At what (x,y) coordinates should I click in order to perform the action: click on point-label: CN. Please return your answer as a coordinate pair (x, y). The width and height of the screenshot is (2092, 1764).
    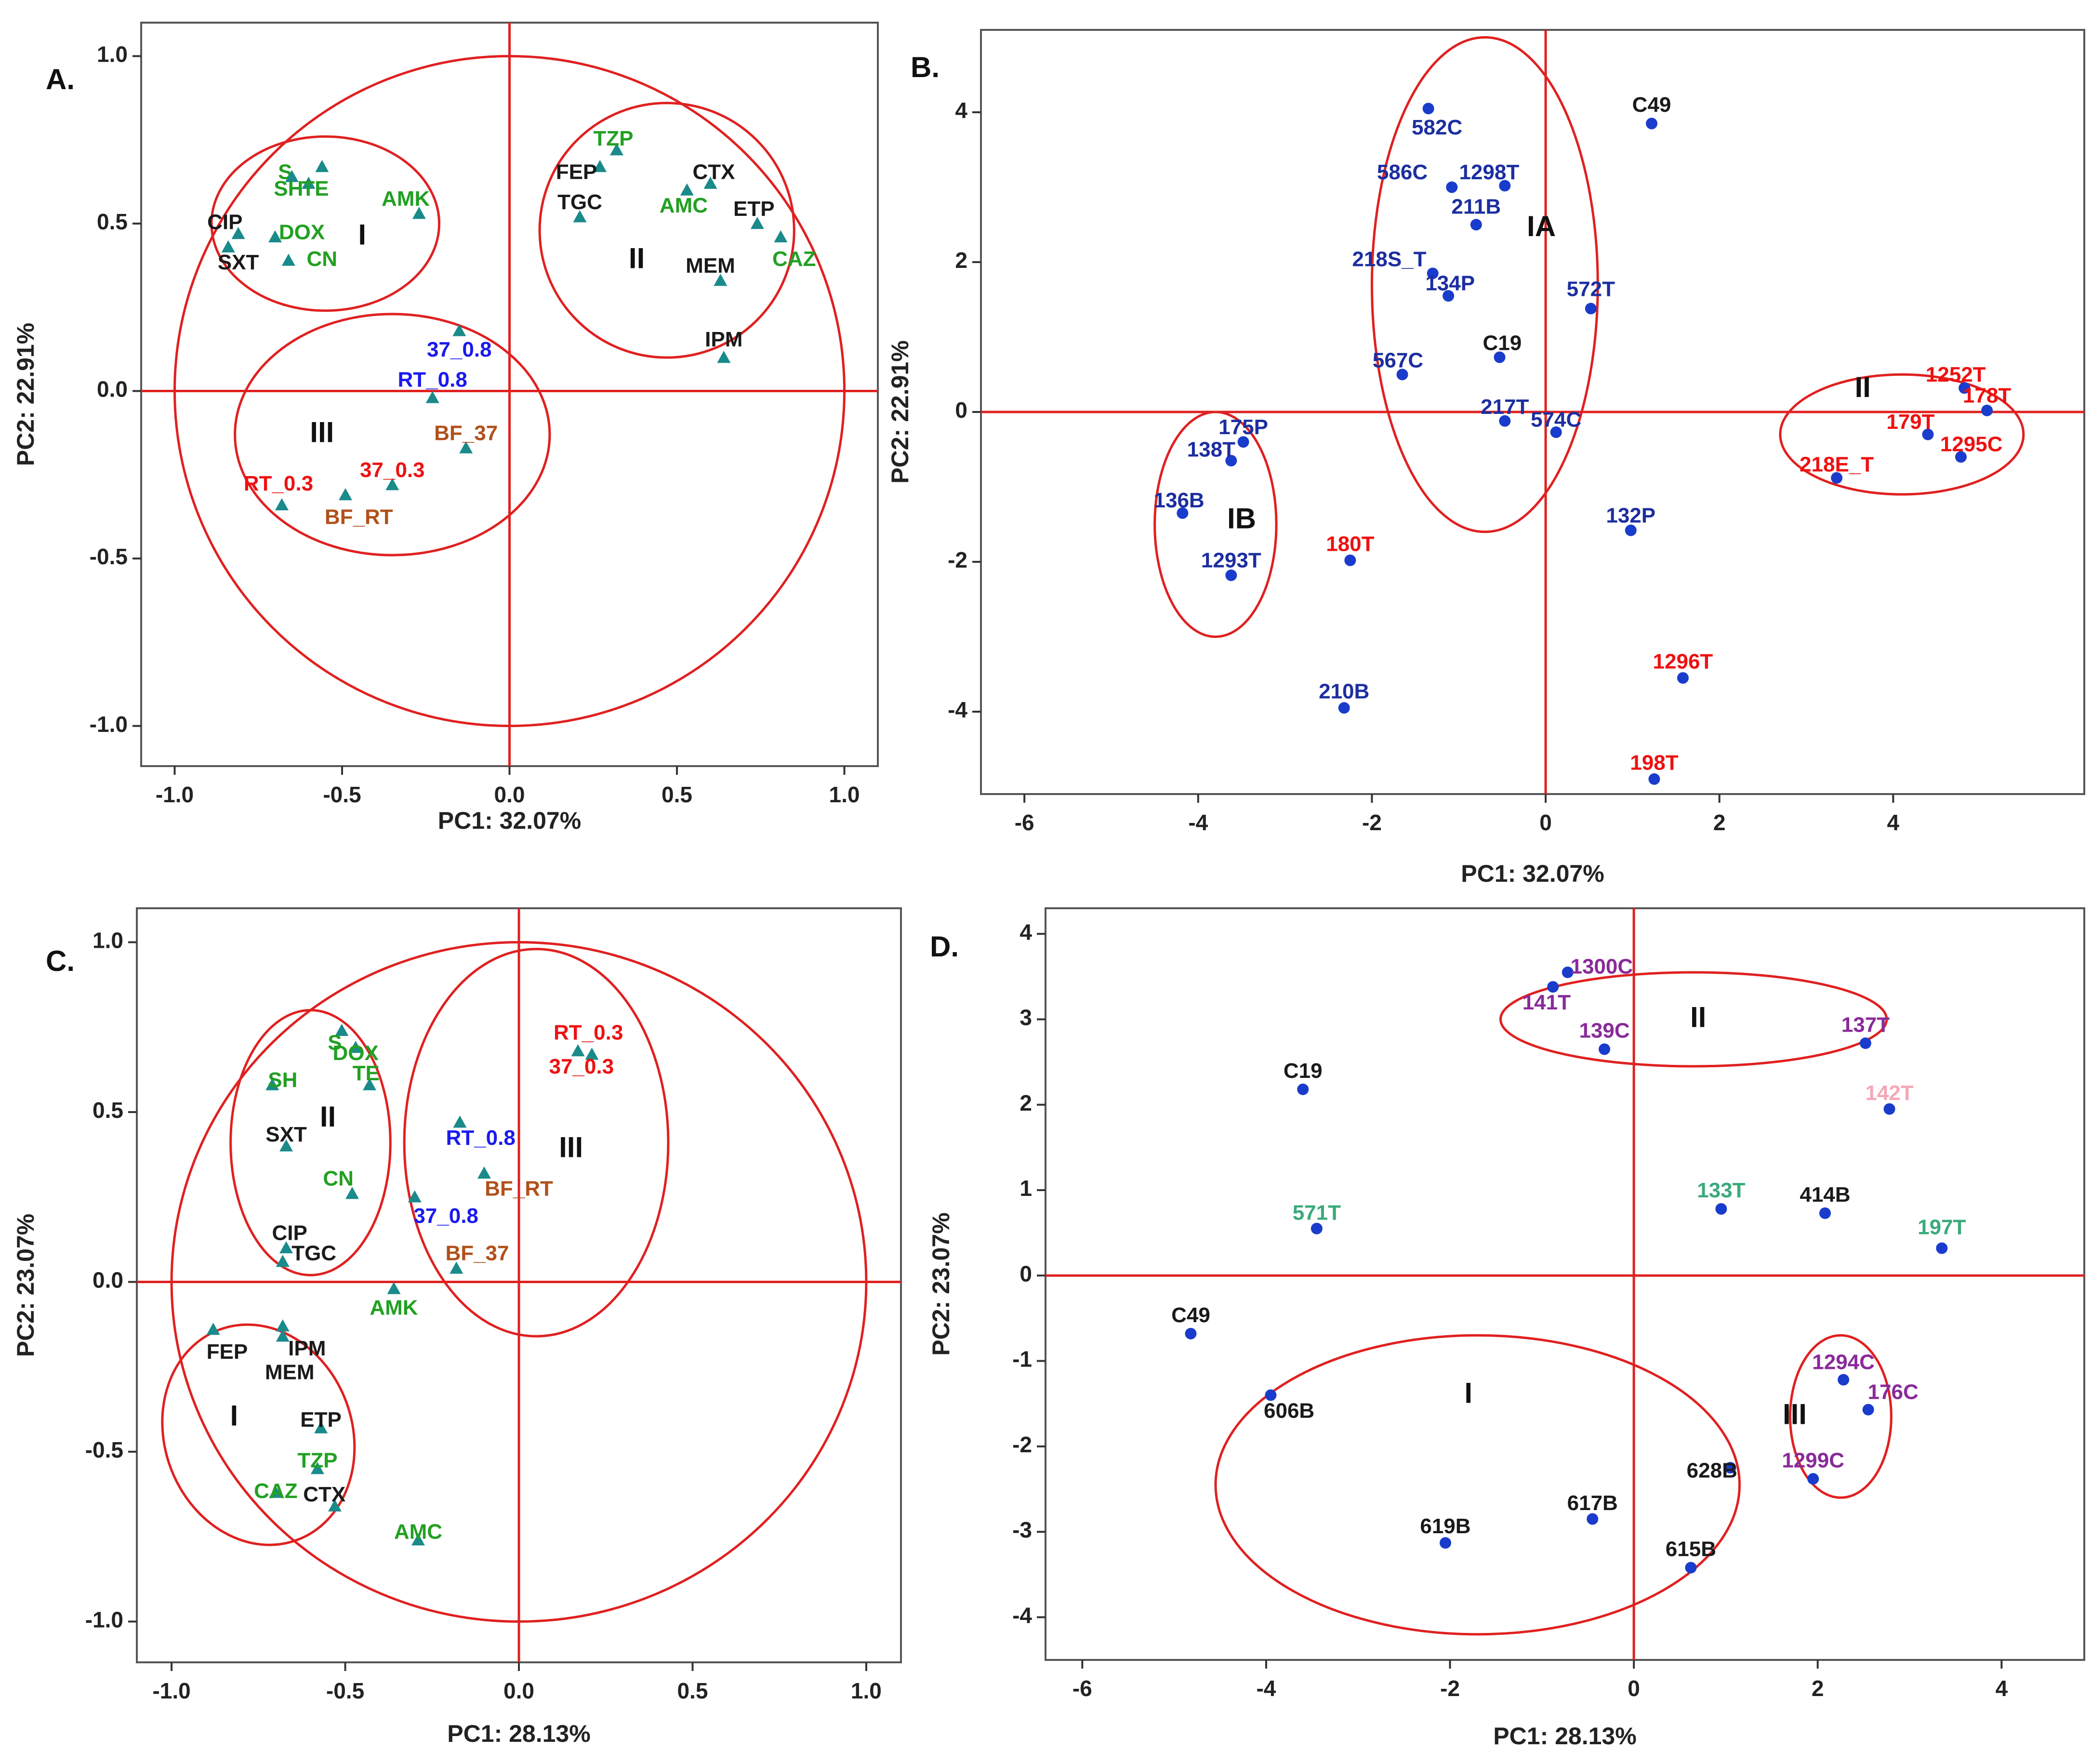
    Looking at the image, I should click on (323, 259).